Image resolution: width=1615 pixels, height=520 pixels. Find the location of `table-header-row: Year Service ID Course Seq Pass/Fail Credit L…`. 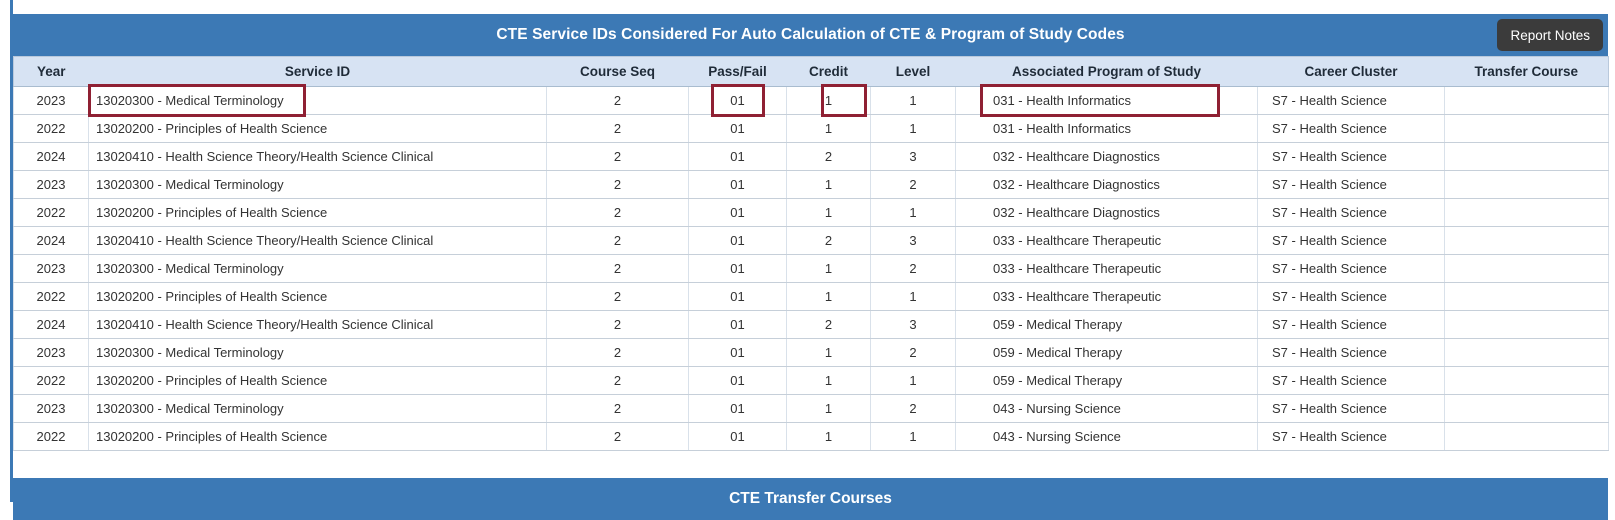

table-header-row: Year Service ID Course Seq Pass/Fail Credit L… is located at coordinates (811, 71).